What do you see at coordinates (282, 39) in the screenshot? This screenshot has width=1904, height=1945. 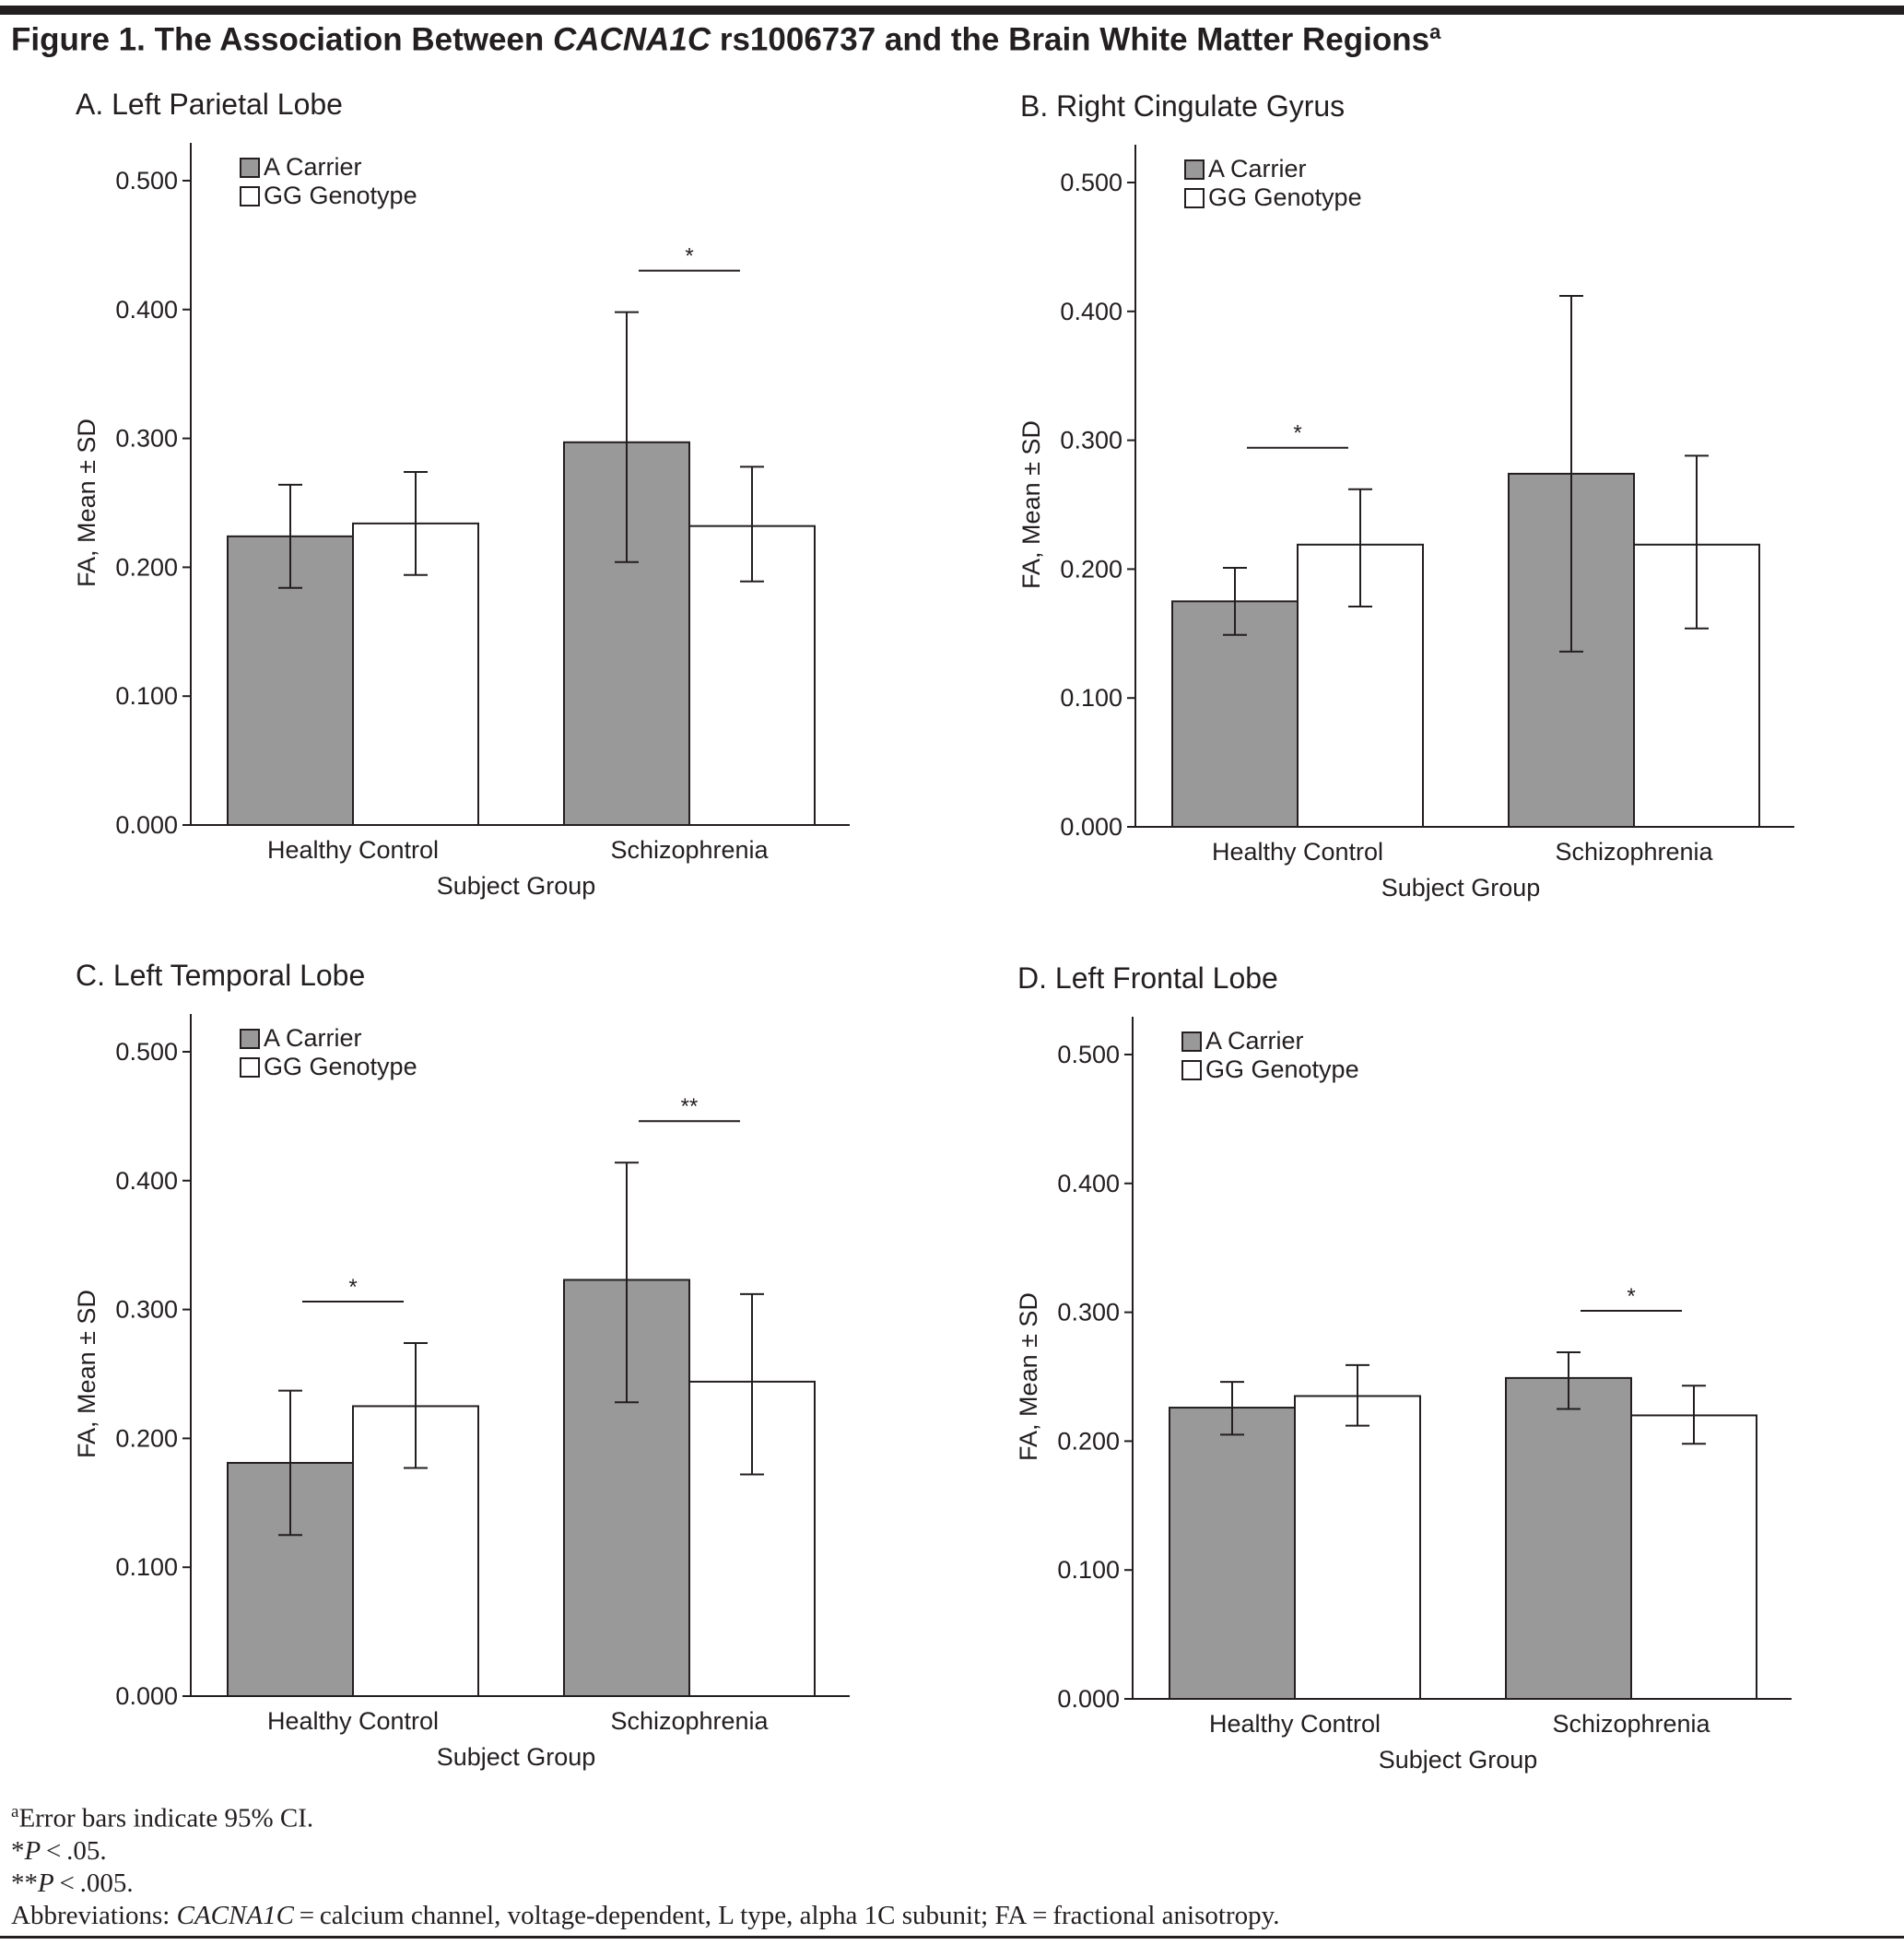 I see `title-prefix: Figure 1. The Association Between` at bounding box center [282, 39].